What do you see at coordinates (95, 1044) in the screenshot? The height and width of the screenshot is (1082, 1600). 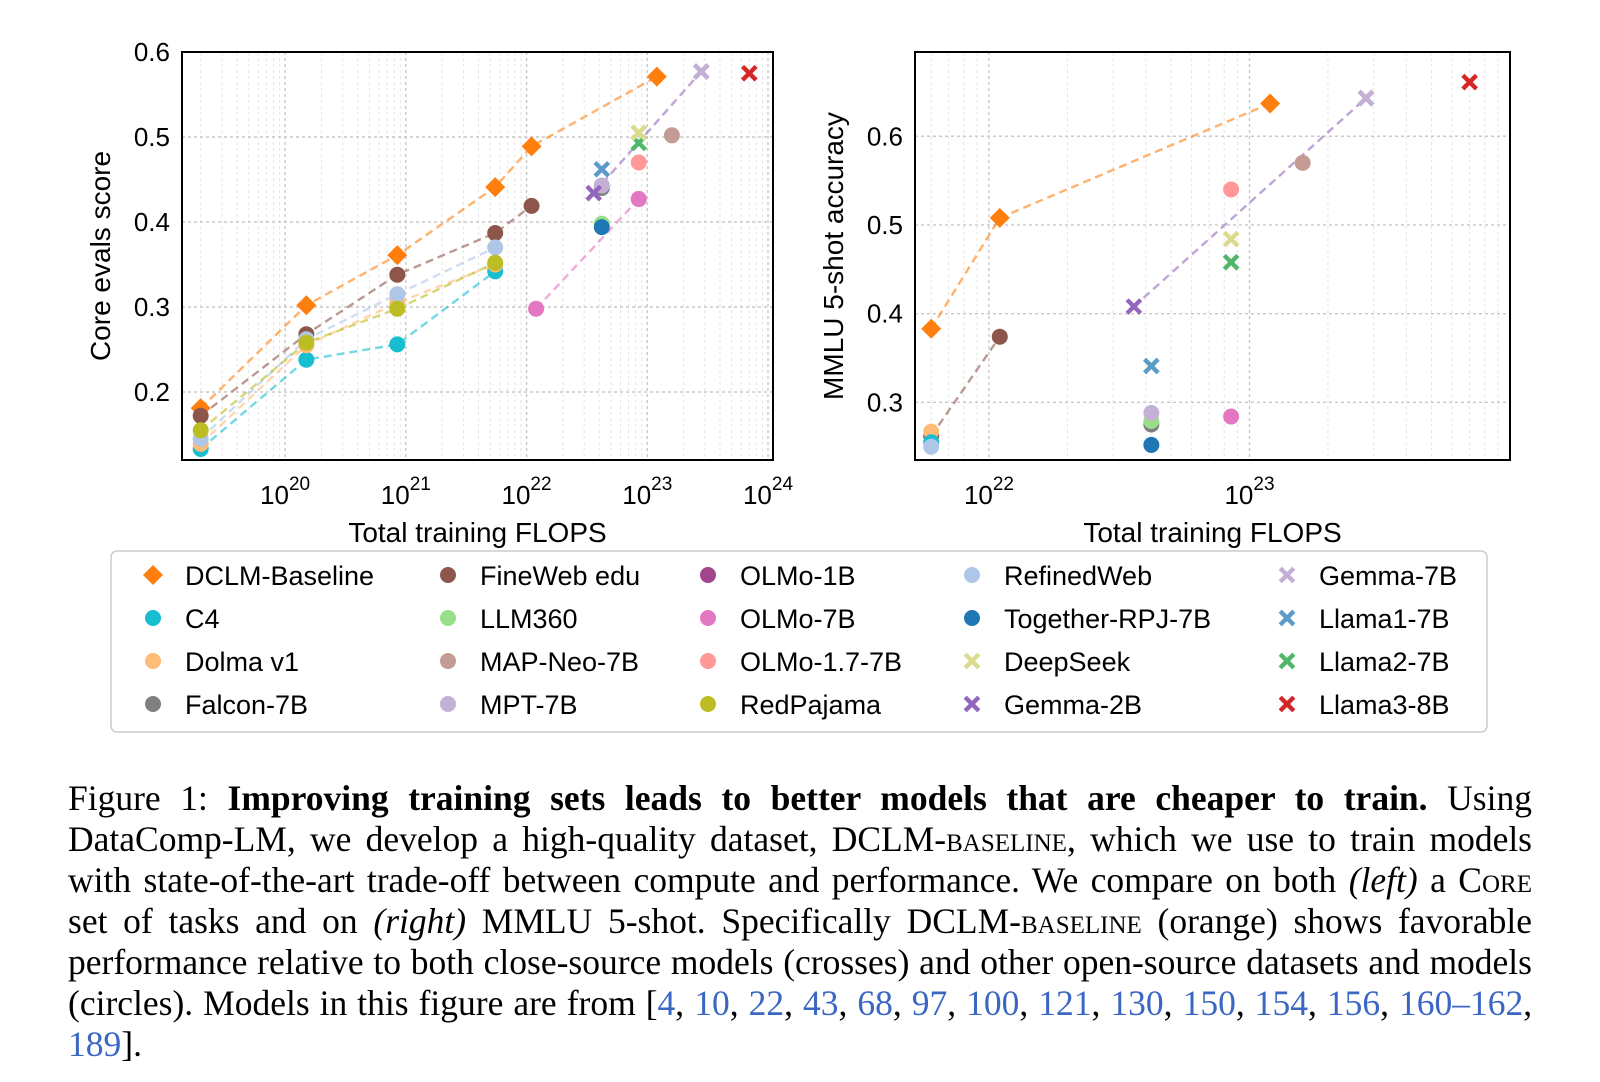 I see `citation-link: 189` at bounding box center [95, 1044].